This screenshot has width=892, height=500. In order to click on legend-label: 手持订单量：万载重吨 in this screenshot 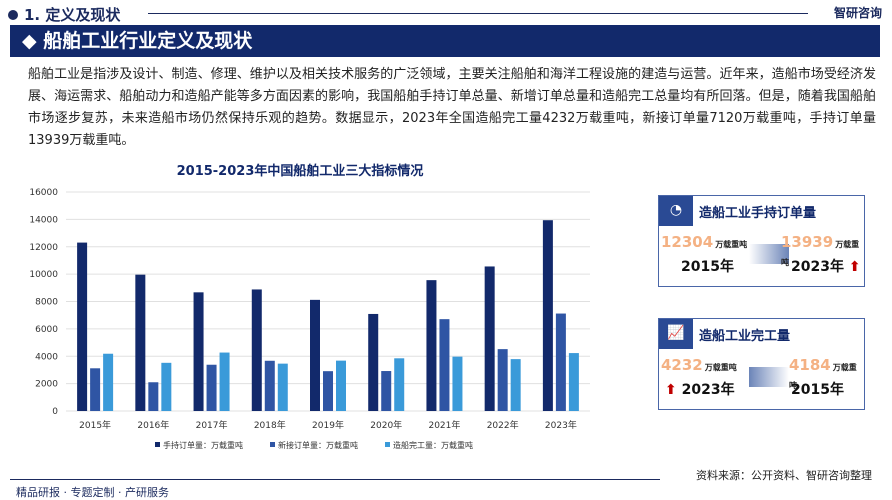, I will do `click(203, 445)`.